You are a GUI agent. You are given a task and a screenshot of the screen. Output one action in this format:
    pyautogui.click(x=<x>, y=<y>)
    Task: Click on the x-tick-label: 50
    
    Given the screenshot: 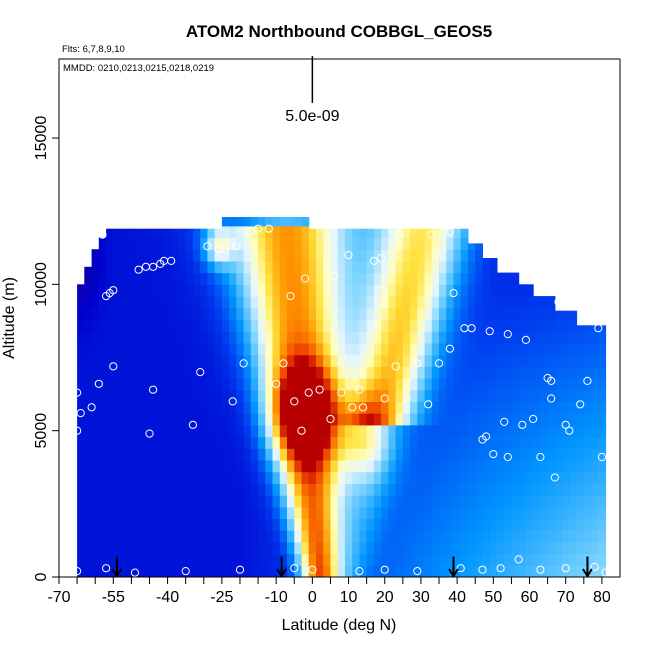 What is the action you would take?
    pyautogui.click(x=493, y=597)
    